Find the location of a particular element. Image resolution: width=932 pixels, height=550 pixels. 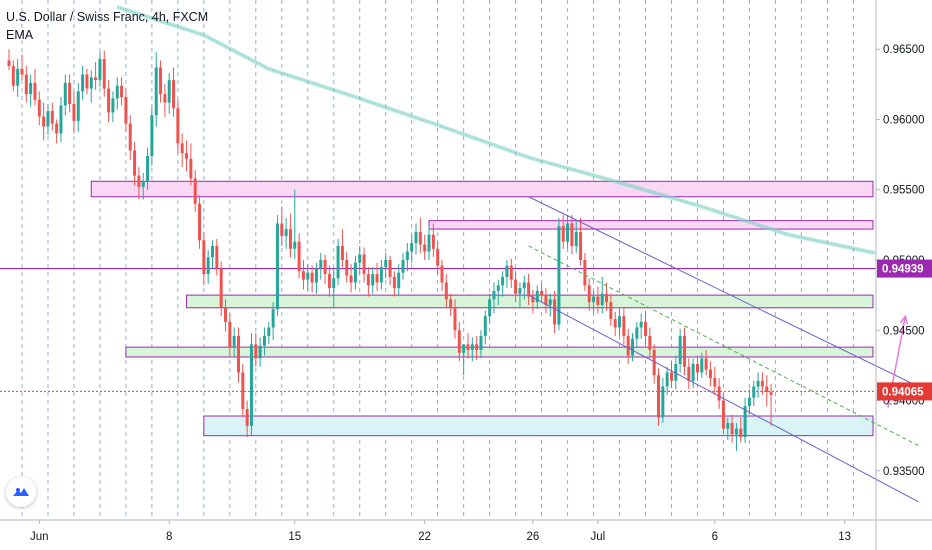

zone-resistance-mid is located at coordinates (651, 225).